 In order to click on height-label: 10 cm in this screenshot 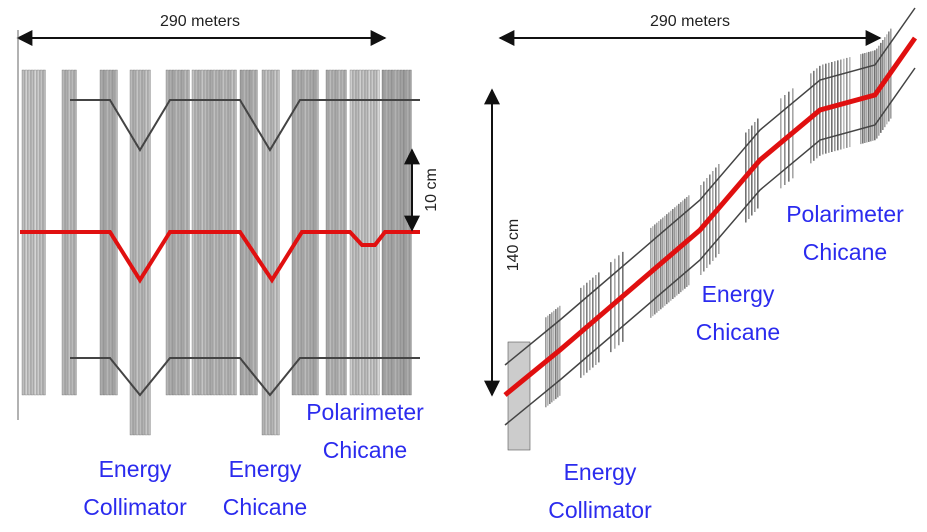, I will do `click(431, 190)`.